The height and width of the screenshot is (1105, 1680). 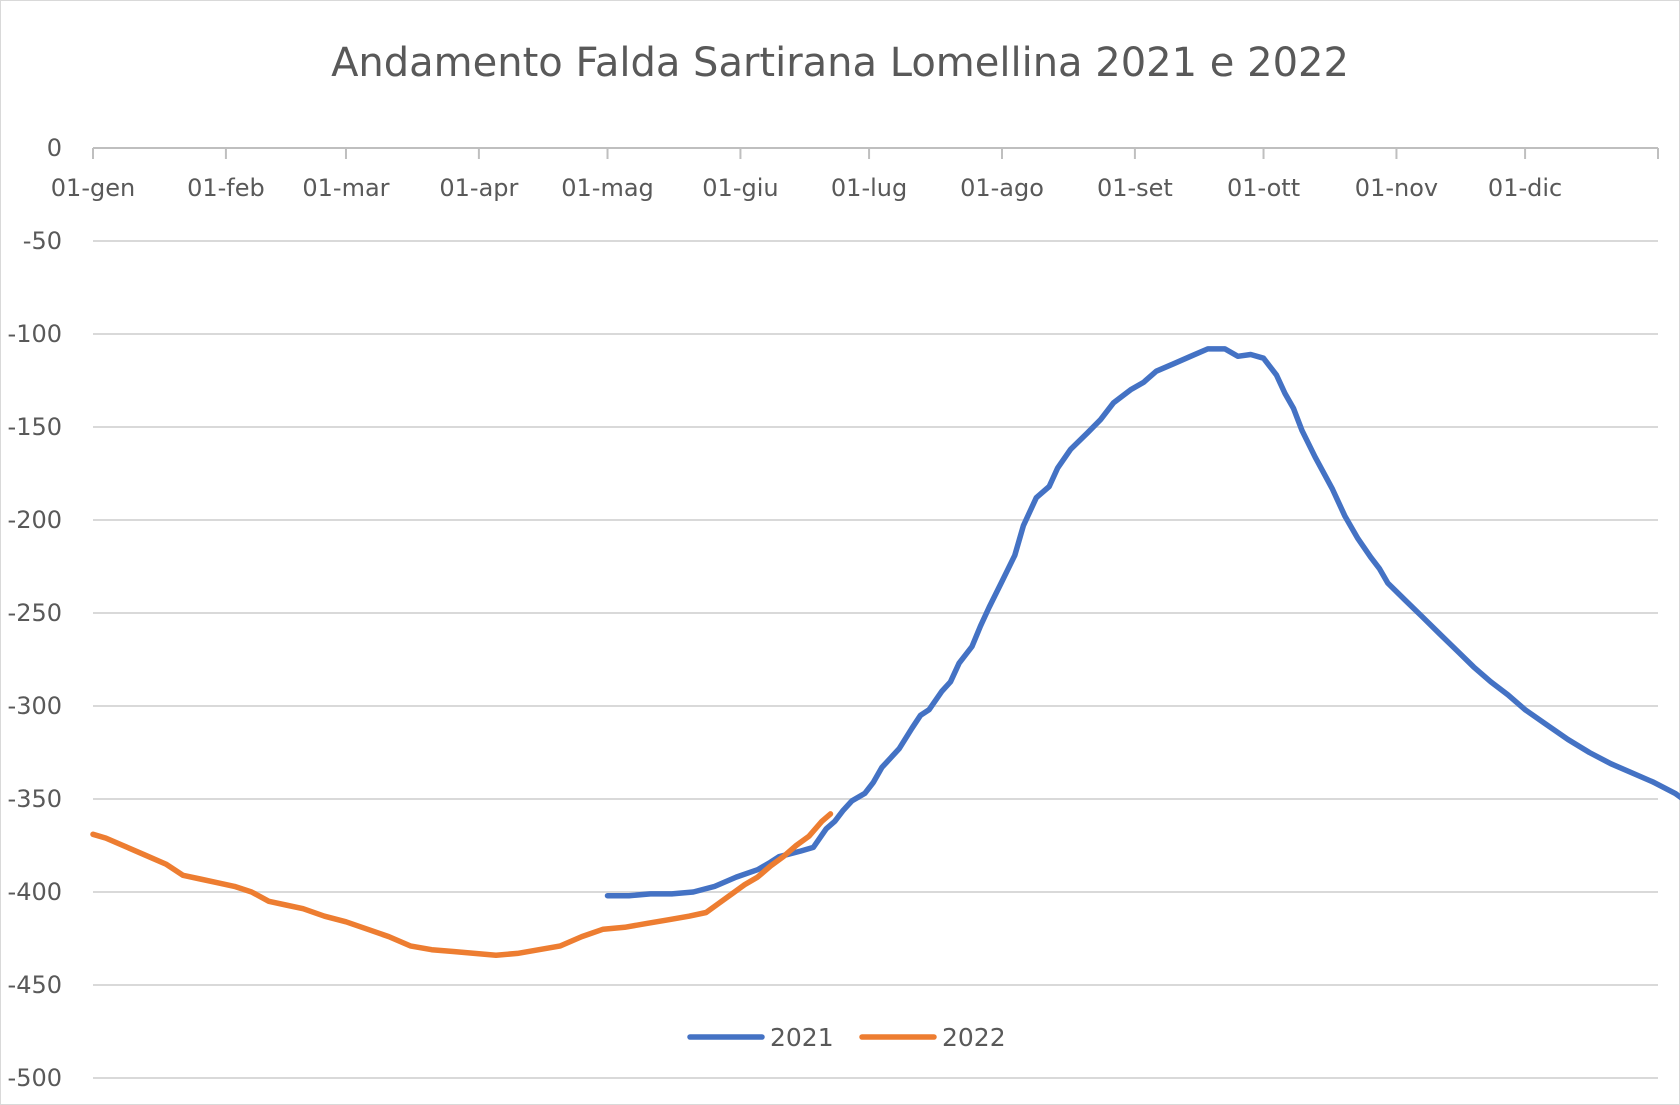 I want to click on y-tick-label: -300, so click(x=35, y=706).